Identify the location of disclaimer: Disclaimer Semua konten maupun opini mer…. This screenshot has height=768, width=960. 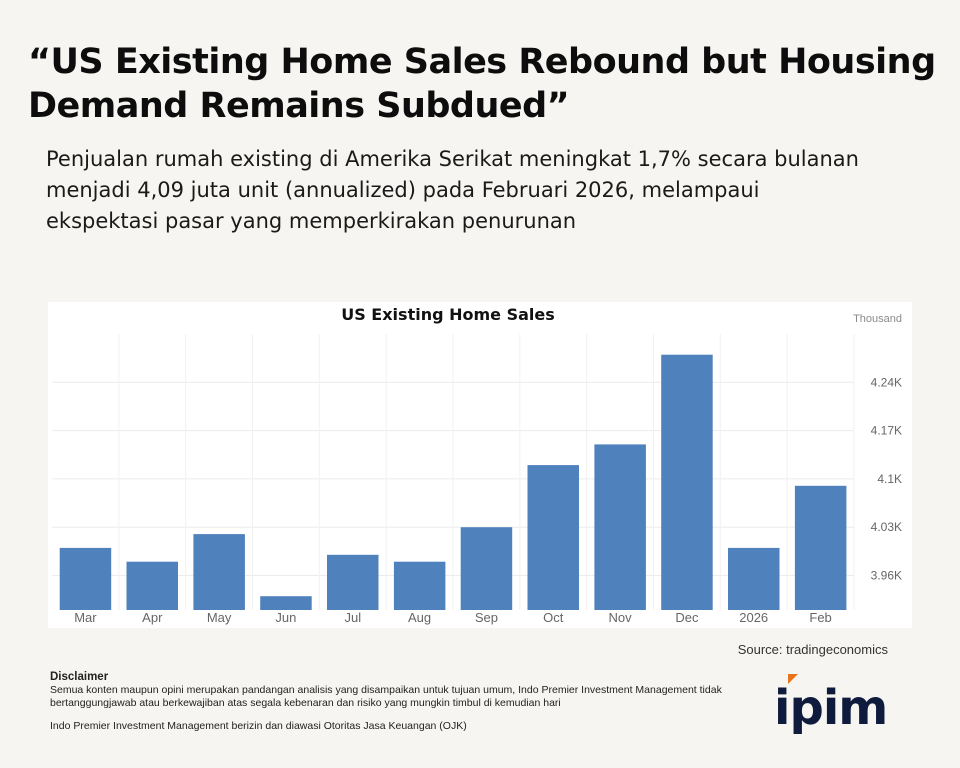
(400, 702).